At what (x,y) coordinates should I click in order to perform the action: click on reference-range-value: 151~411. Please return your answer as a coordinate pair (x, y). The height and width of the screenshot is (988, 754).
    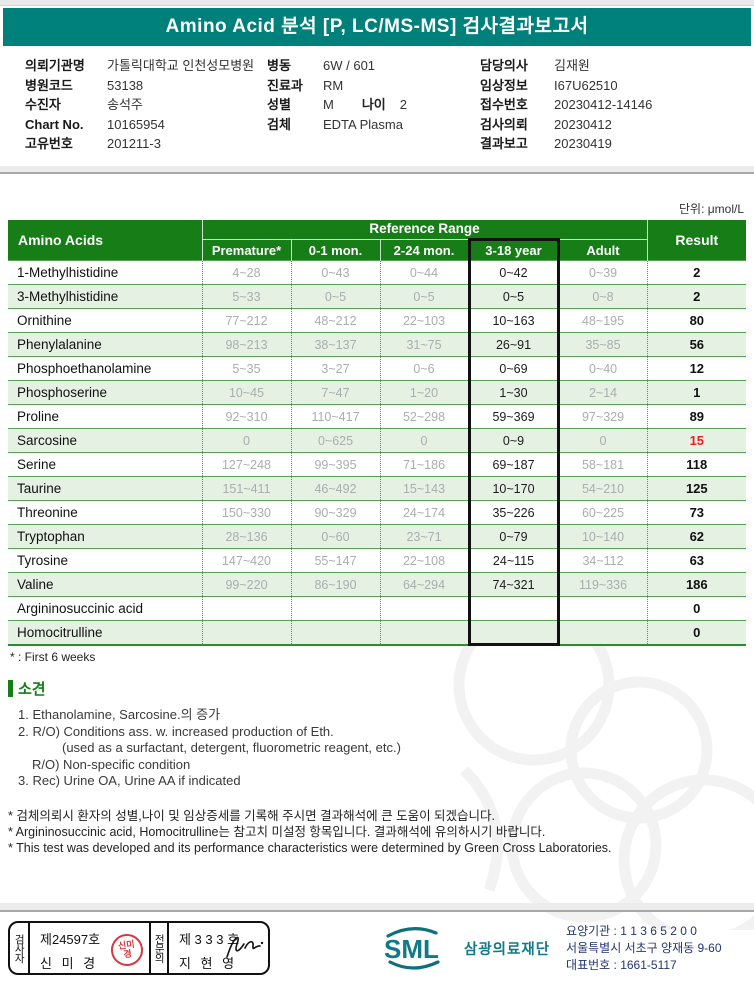
    Looking at the image, I should click on (246, 488).